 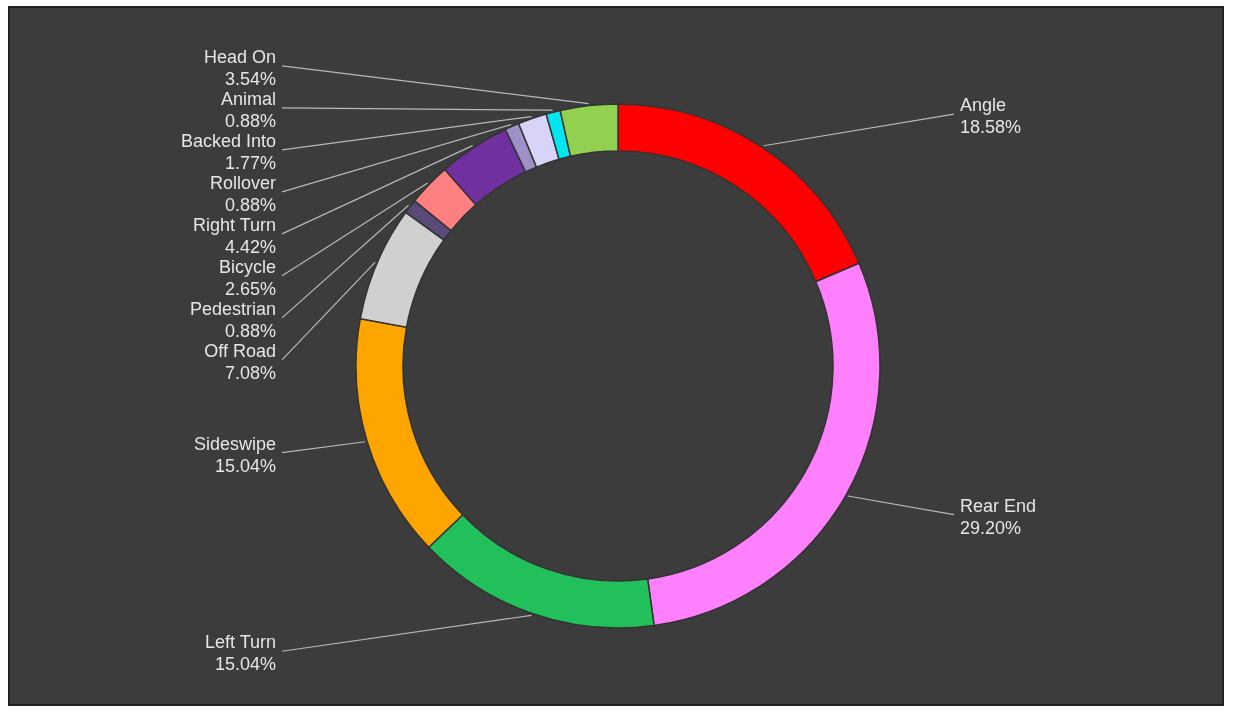 I want to click on data-label: 1.77%, so click(x=250, y=162).